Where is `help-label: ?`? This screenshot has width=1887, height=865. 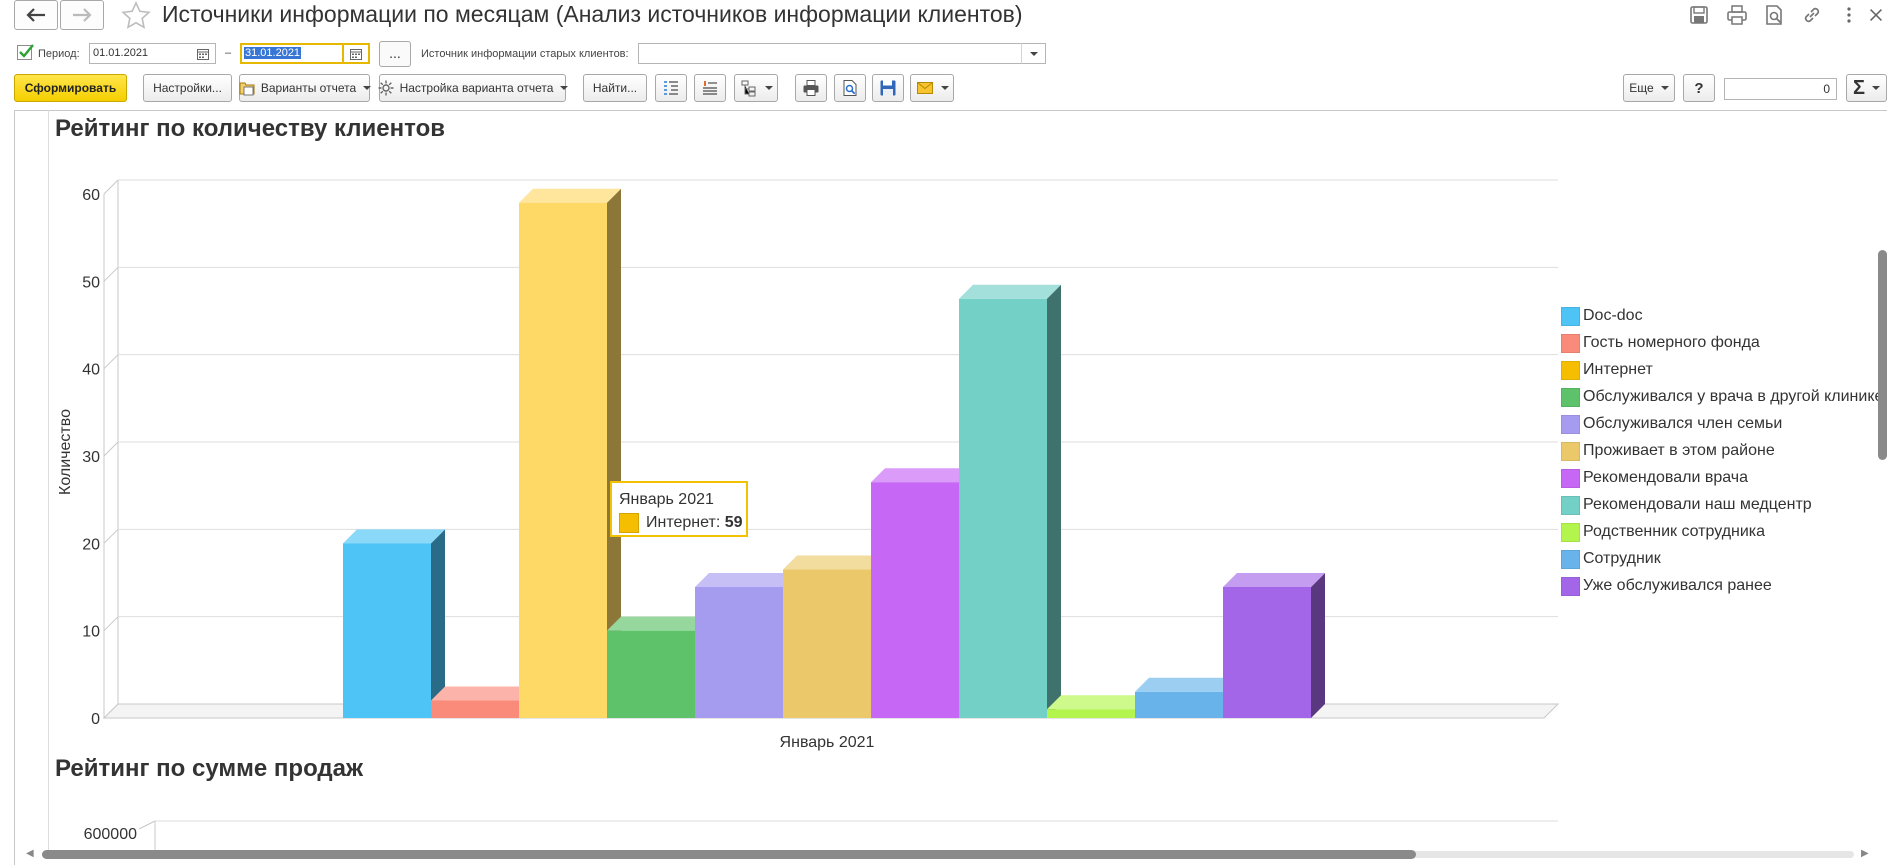
help-label: ? is located at coordinates (1699, 88).